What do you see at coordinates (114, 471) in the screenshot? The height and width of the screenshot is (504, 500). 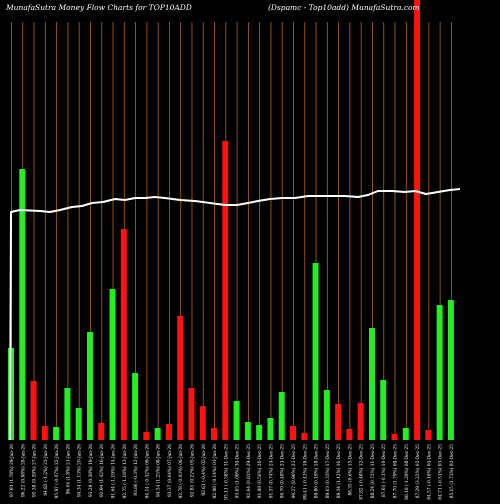 I see `x-tick-label: 91.64 (-1.19%) 14-Jan-26` at bounding box center [114, 471].